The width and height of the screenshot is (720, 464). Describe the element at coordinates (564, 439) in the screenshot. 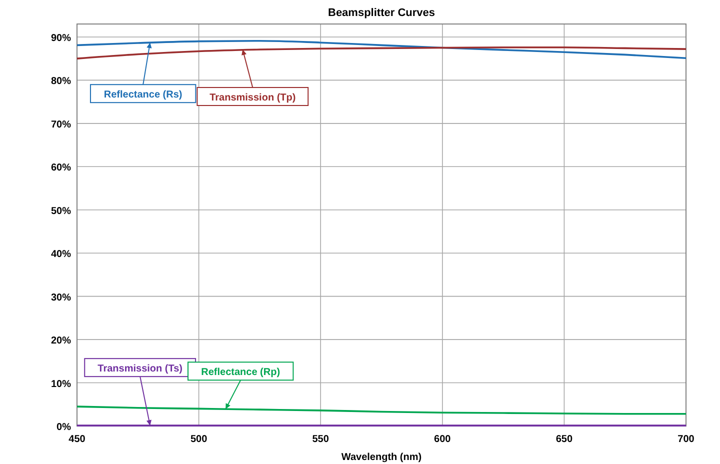

I see `x-tick-label: 650` at that location.